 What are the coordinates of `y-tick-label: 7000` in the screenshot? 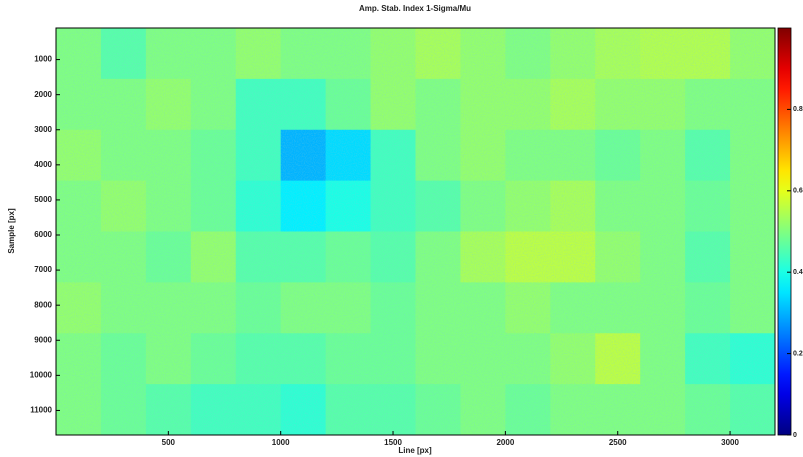 It's located at (43, 269).